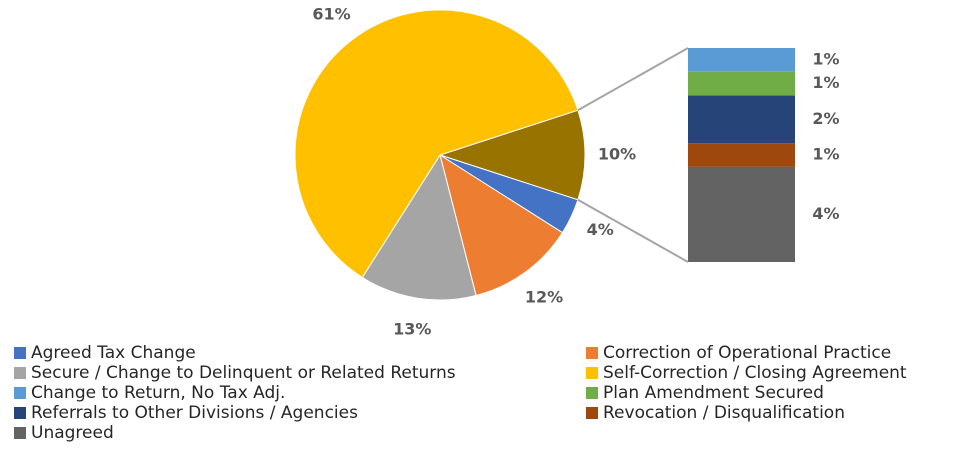 The image size is (958, 470). Describe the element at coordinates (713, 393) in the screenshot. I see `legend-label: Plan Amendment Secured` at that location.